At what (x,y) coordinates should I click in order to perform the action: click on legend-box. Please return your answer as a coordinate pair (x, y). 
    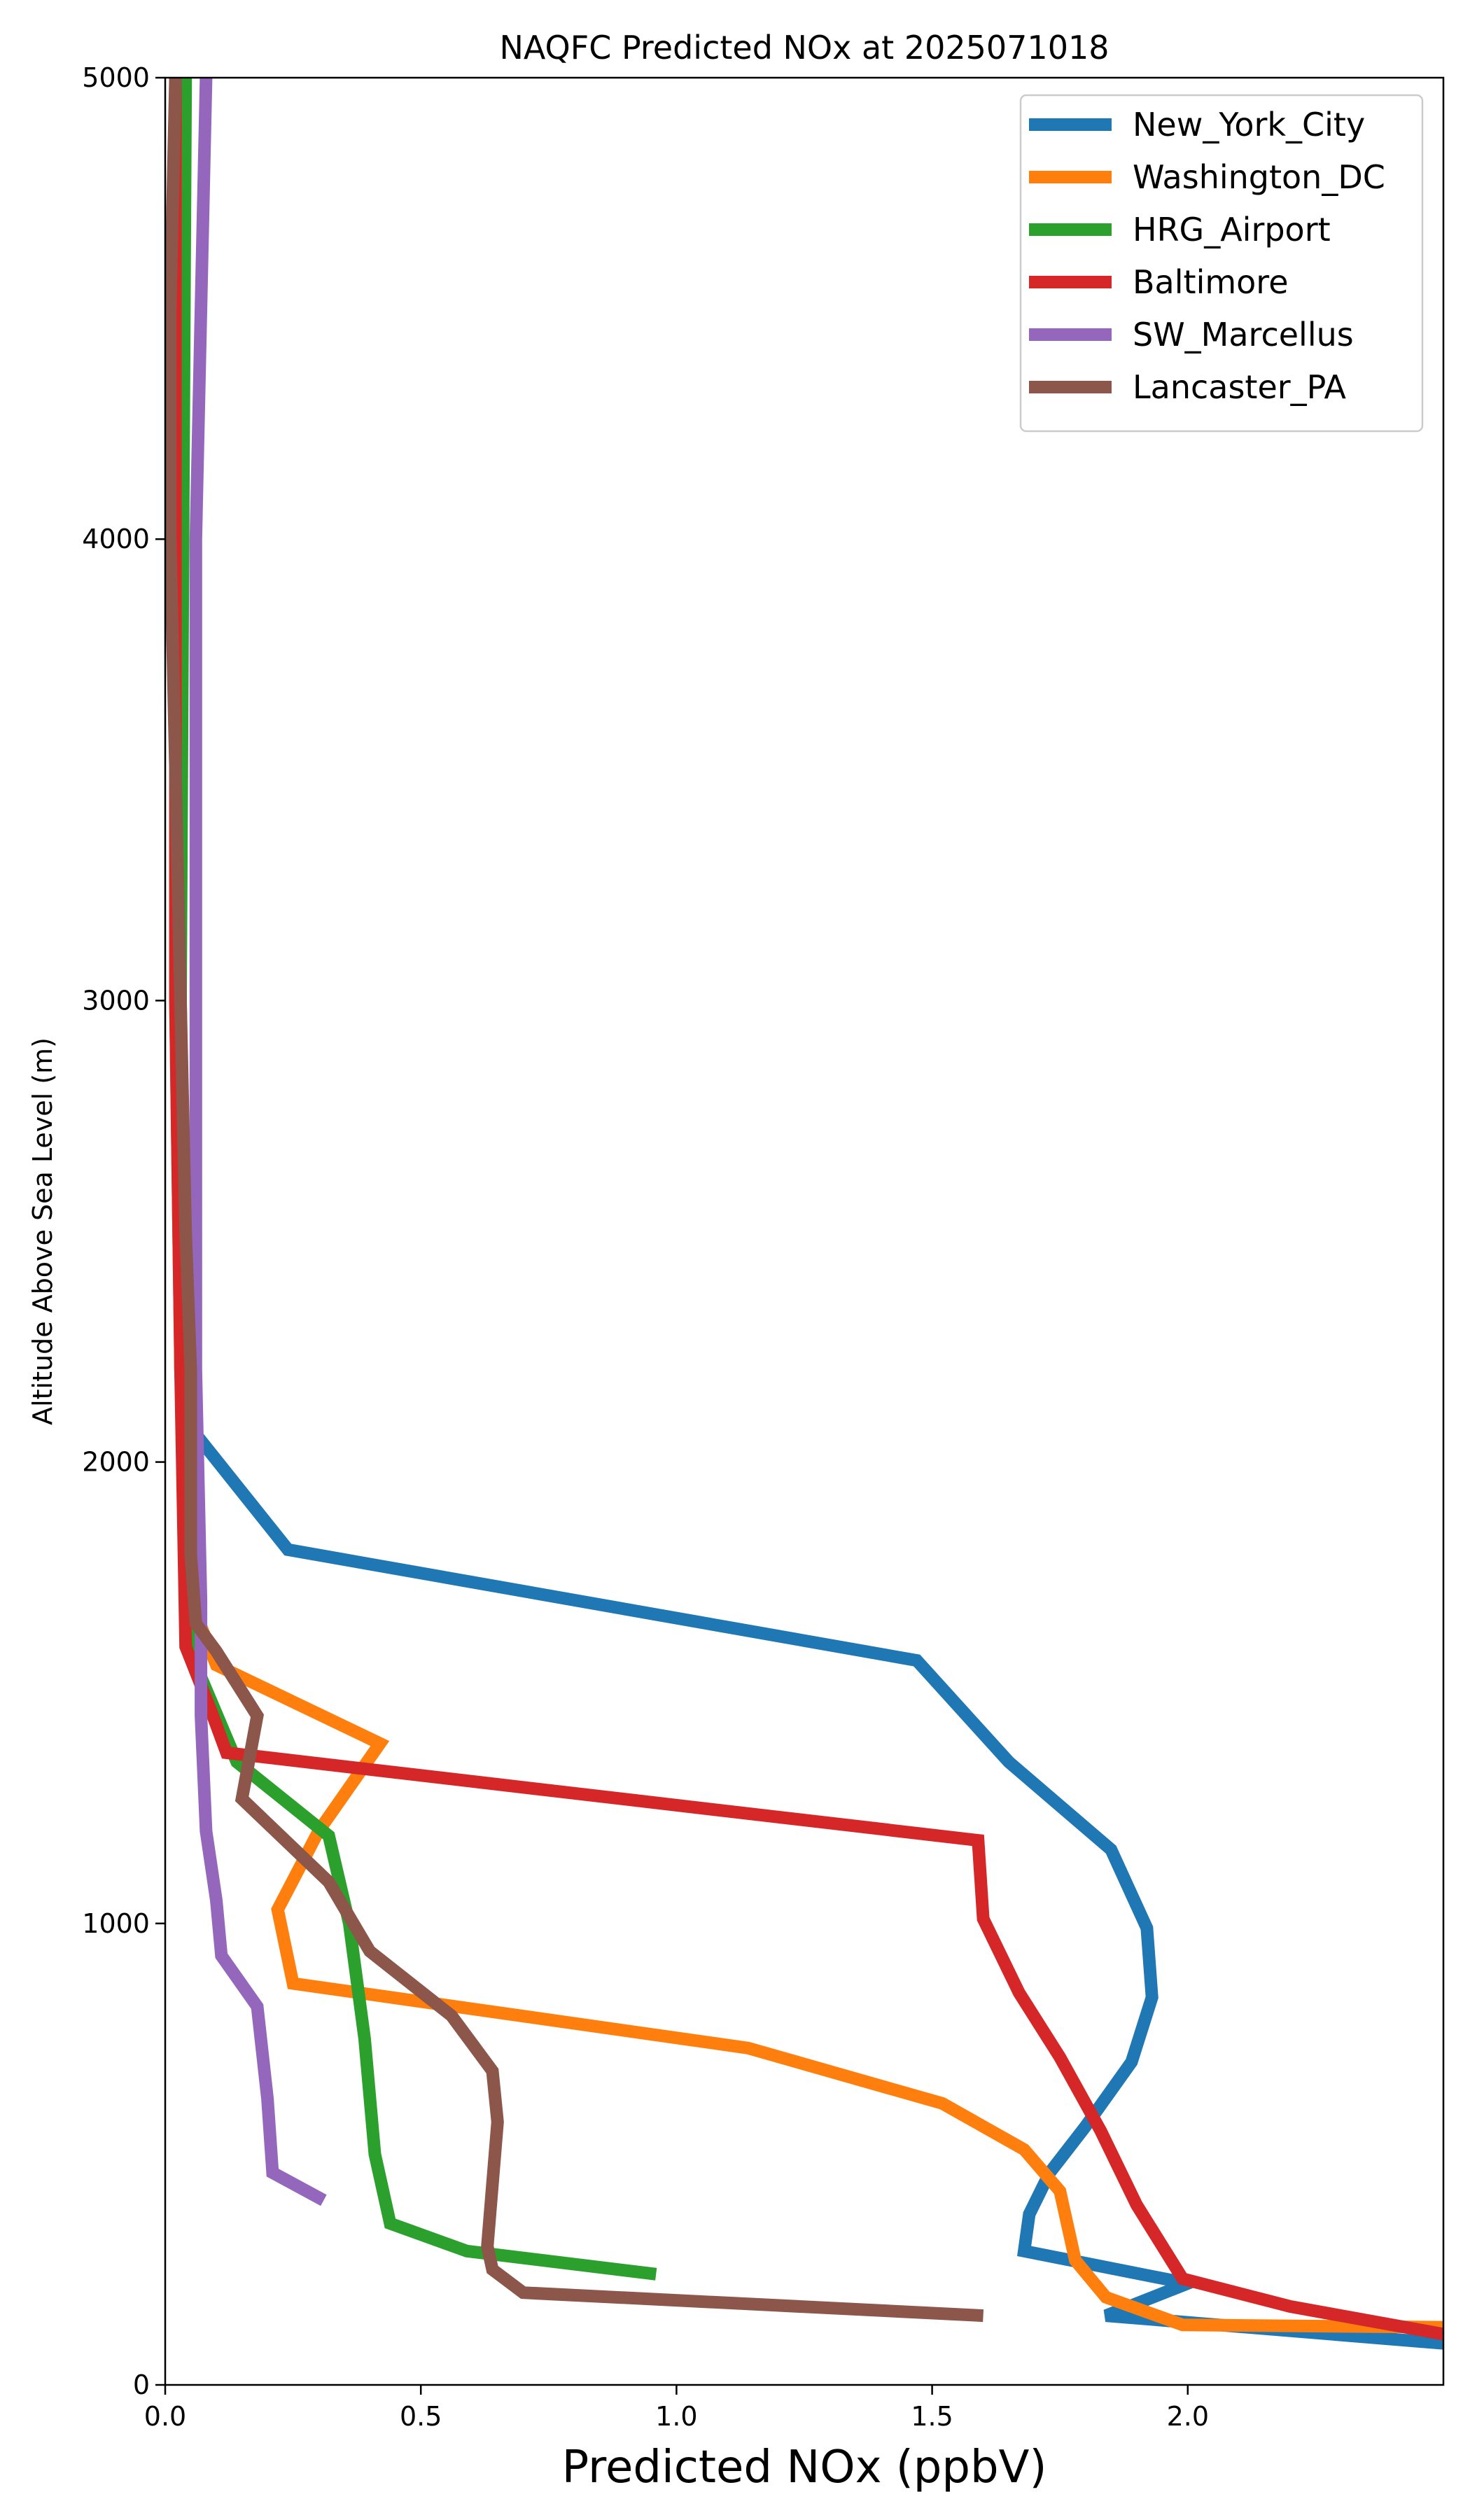
    Looking at the image, I should click on (1221, 263).